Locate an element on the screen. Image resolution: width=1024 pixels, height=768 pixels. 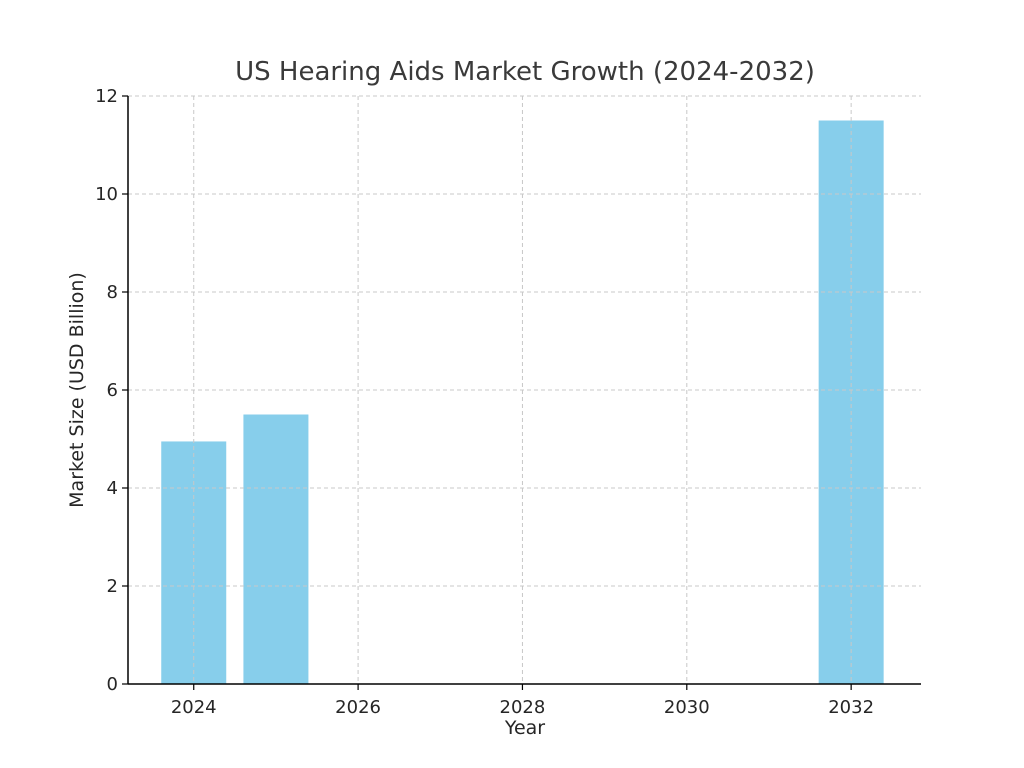
x-tick-label: 2028 is located at coordinates (523, 707).